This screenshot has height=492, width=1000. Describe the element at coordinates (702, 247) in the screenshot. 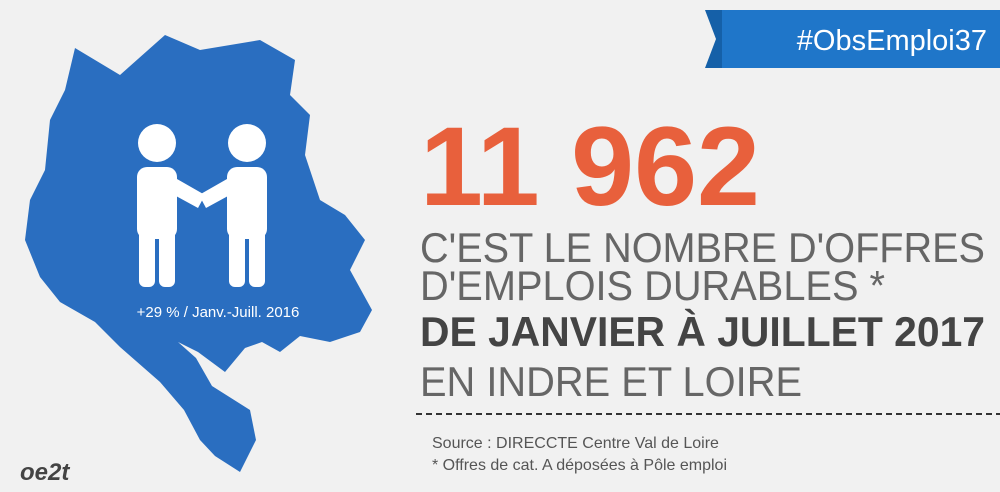

I see `headline-line: C'EST LE NOMBRE D'OFFRES` at that location.